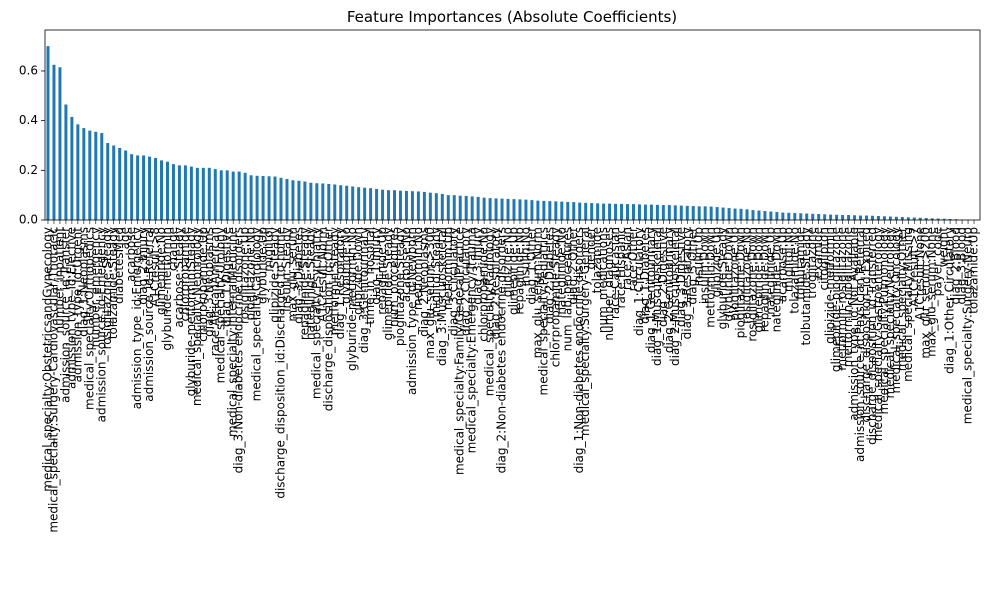 The height and width of the screenshot is (600, 1000). What do you see at coordinates (746, 275) in the screenshot?
I see `x-tick-label: rosiglitazone:No` at bounding box center [746, 275].